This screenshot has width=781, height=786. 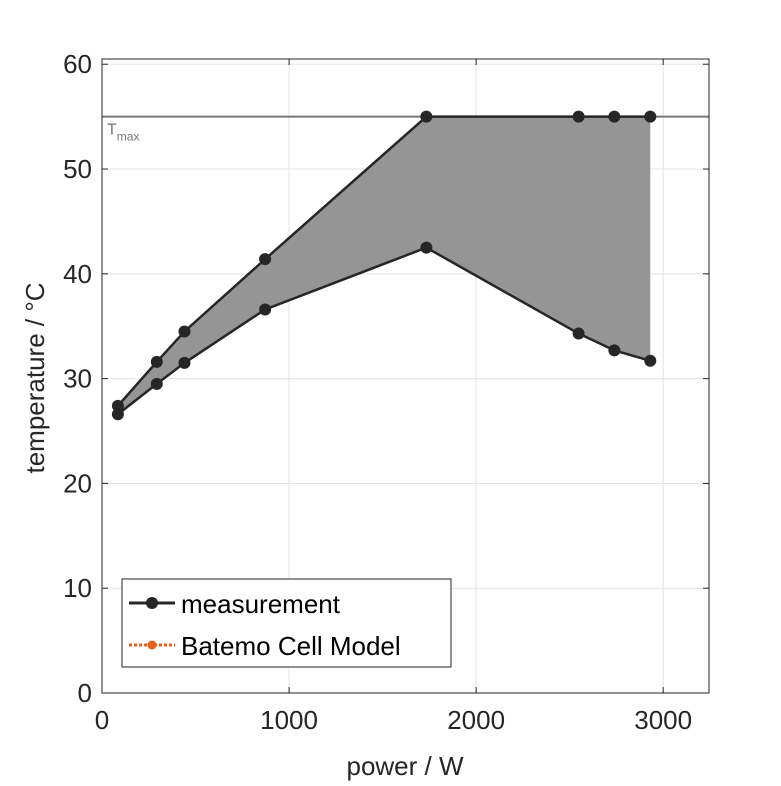 What do you see at coordinates (152, 603) in the screenshot?
I see `legend-measurement-marker` at bounding box center [152, 603].